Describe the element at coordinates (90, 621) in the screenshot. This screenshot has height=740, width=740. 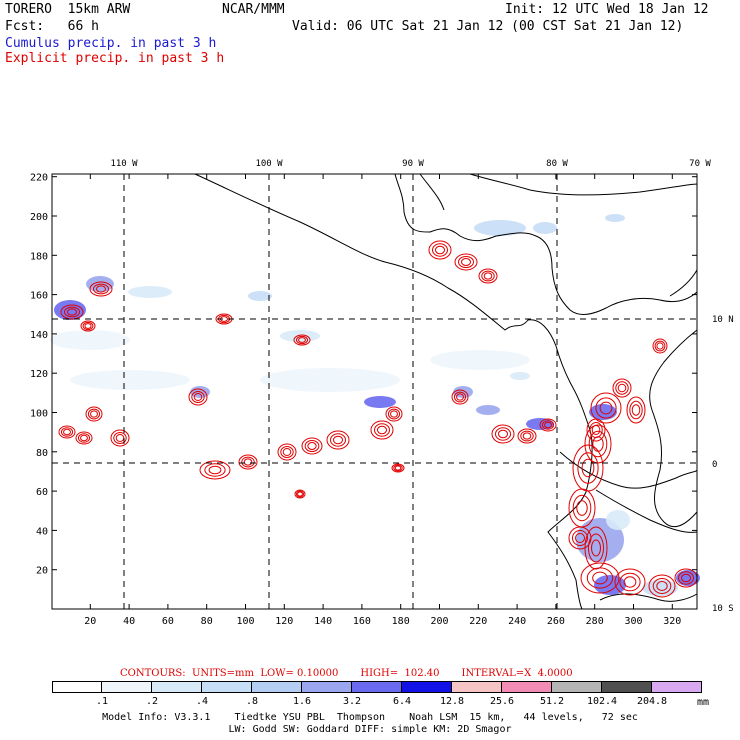
I see `x-tick-label: 20` at that location.